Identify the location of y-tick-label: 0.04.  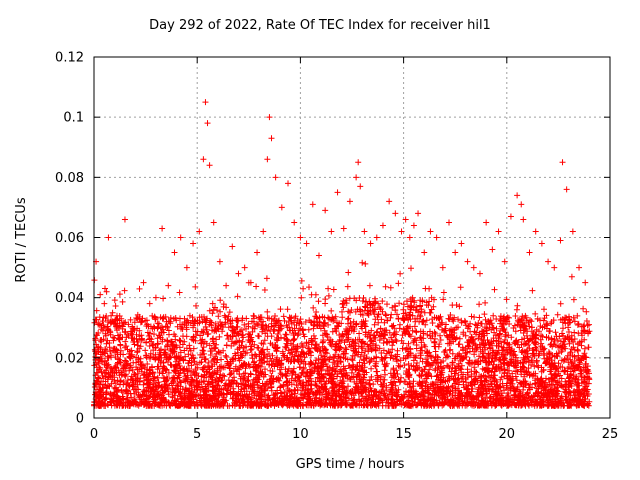
(69, 298).